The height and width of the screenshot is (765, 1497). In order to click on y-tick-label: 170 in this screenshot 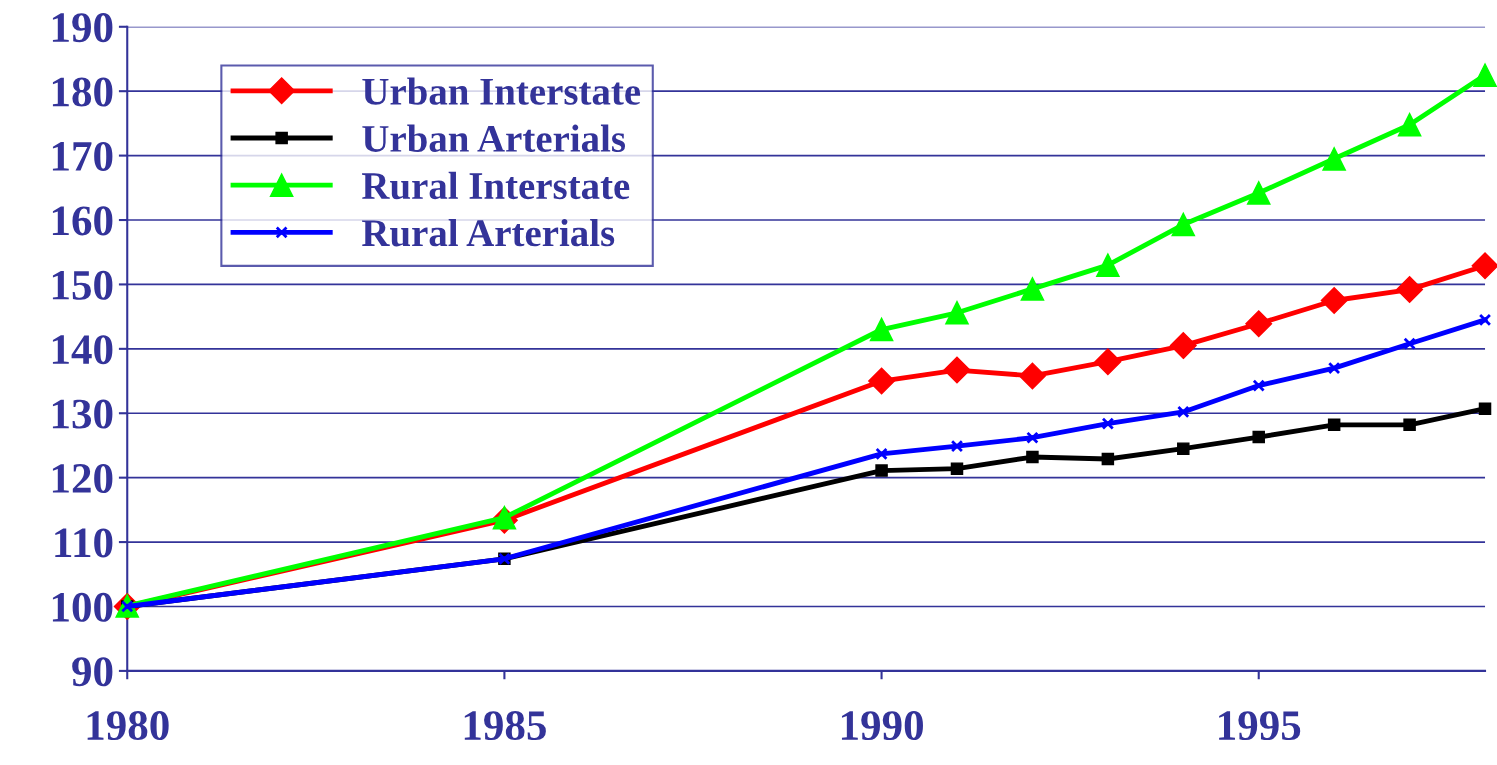, I will do `click(82, 156)`.